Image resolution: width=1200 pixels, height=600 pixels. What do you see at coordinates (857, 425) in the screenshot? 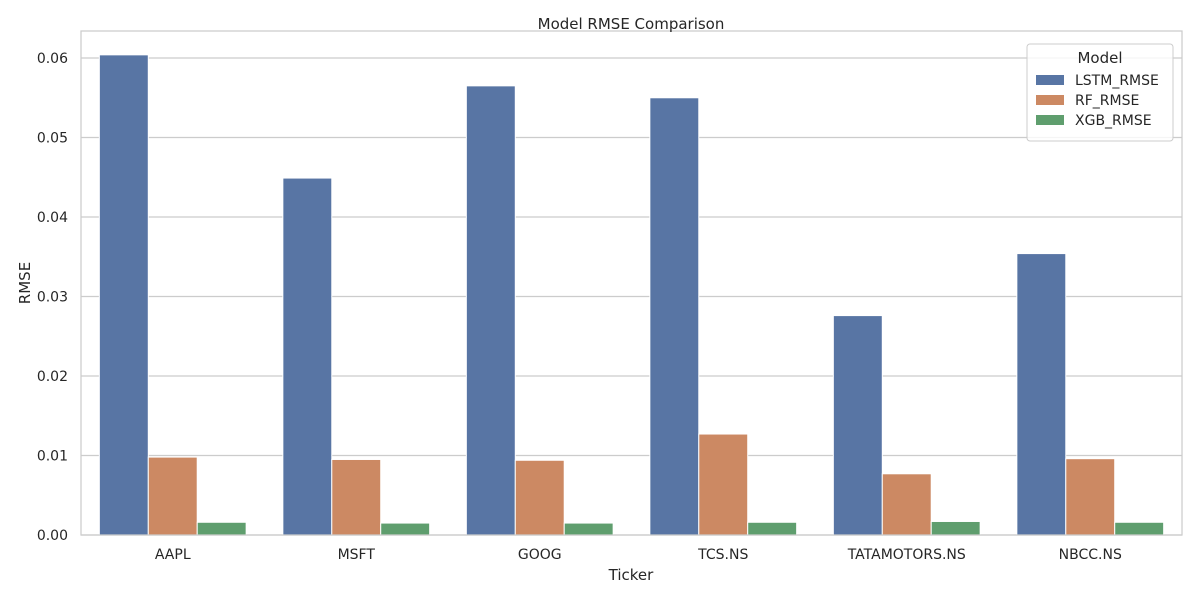
I see `bar-lstm-rmse-tatamotors-ns` at bounding box center [857, 425].